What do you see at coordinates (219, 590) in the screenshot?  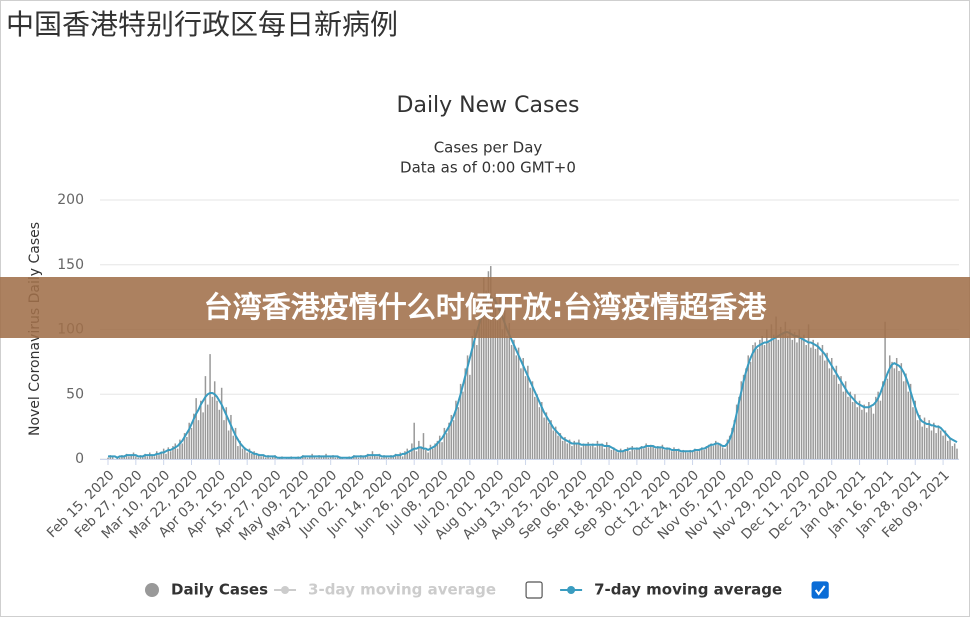 I see `legend-label: Daily Cases` at bounding box center [219, 590].